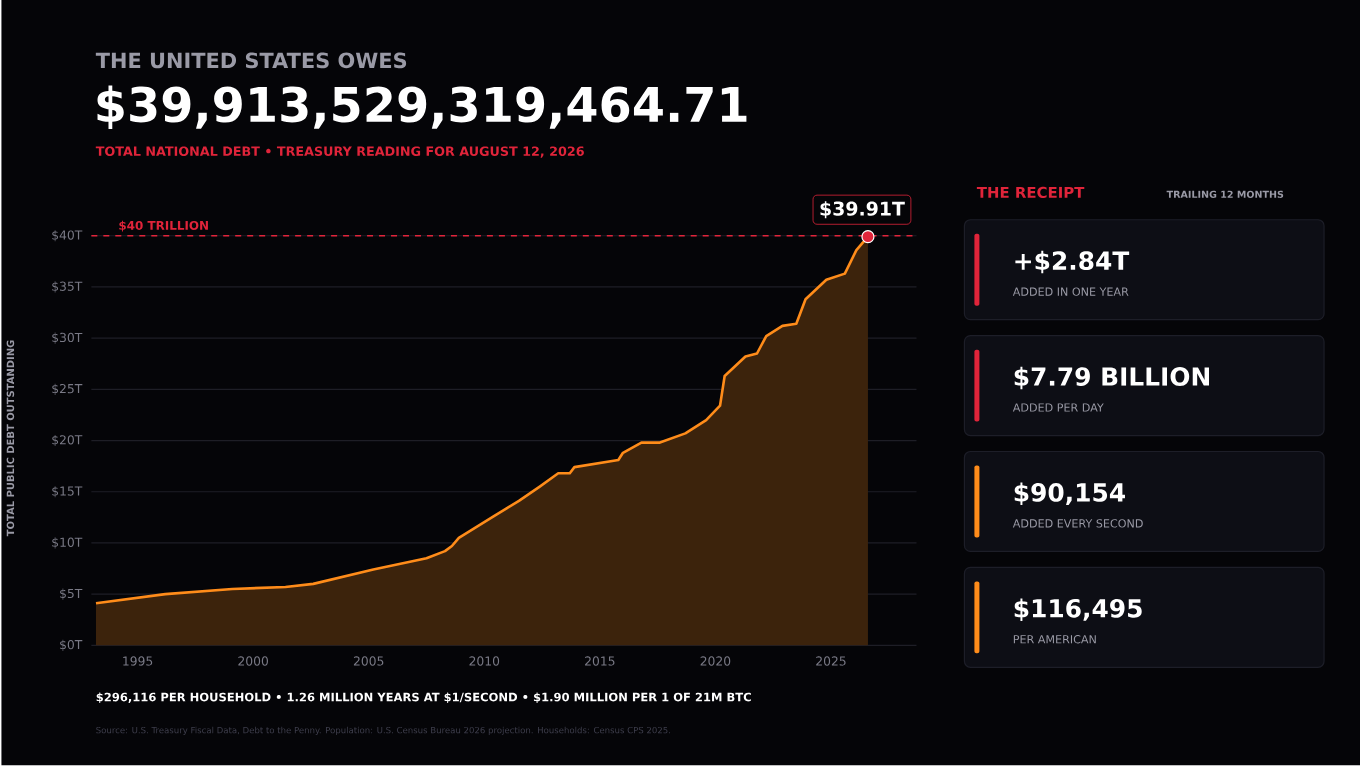 This screenshot has height=766, width=1360. What do you see at coordinates (862, 210) in the screenshot?
I see `annotation: $39.91T` at bounding box center [862, 210].